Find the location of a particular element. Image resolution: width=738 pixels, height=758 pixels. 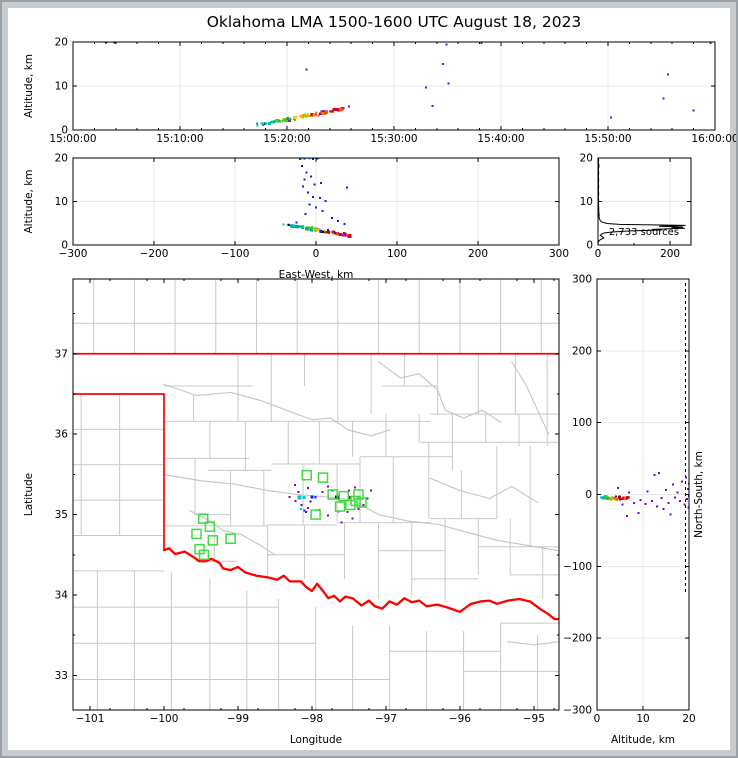

x-tick-label: 20 is located at coordinates (688, 719).